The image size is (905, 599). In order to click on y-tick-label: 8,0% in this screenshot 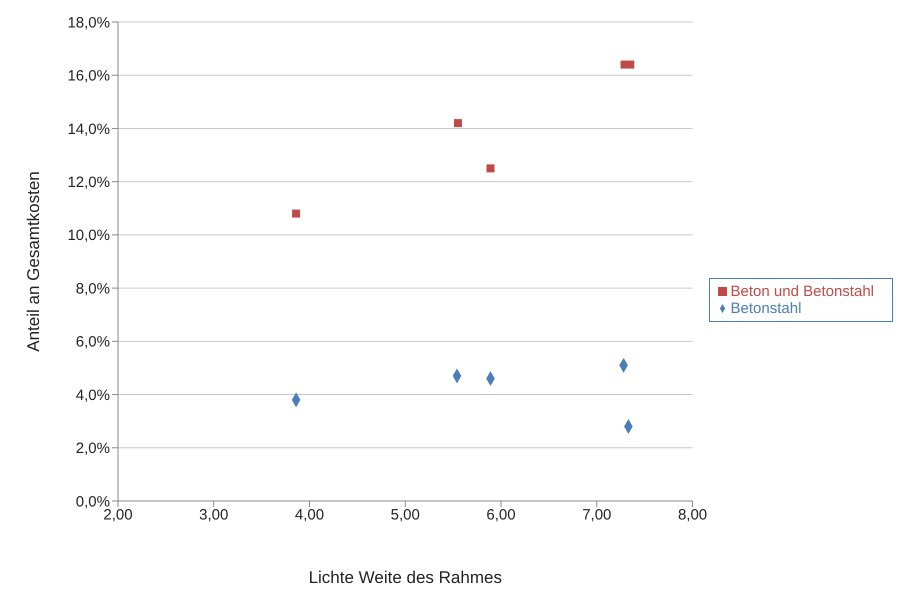, I will do `click(93, 289)`.